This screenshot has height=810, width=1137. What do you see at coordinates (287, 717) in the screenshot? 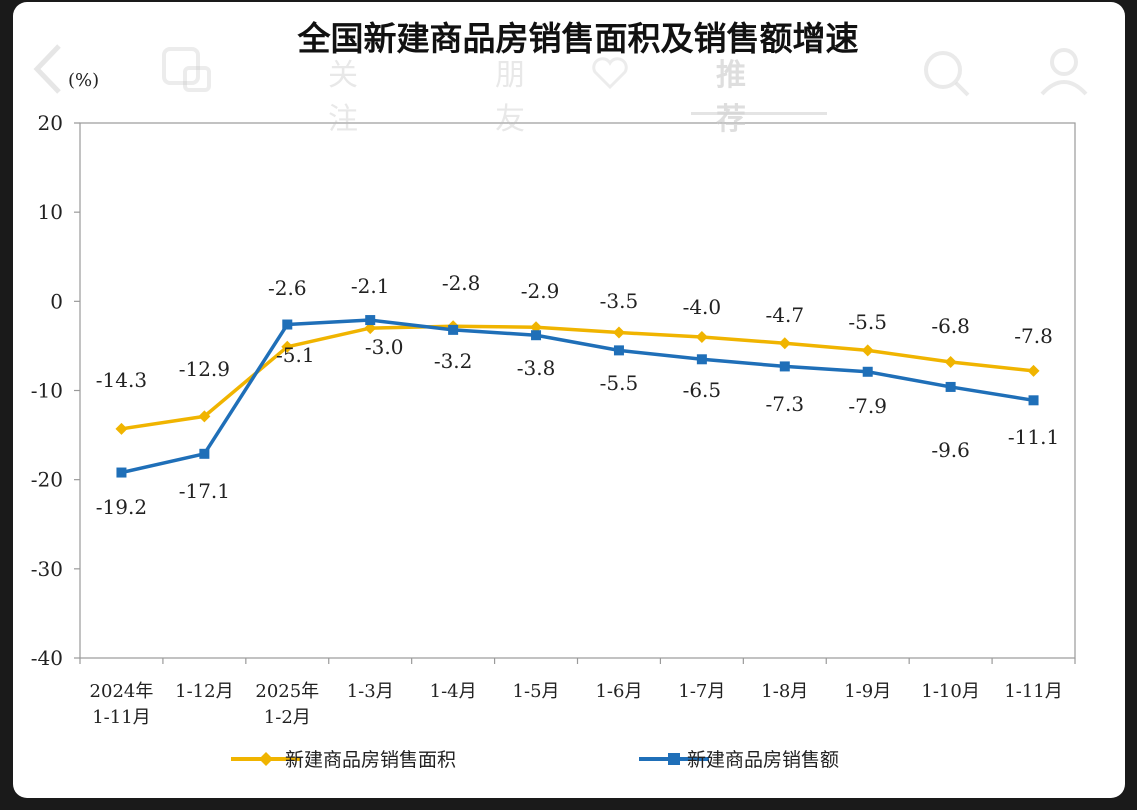
I see `x-tick-label: 1-2月` at bounding box center [287, 717].